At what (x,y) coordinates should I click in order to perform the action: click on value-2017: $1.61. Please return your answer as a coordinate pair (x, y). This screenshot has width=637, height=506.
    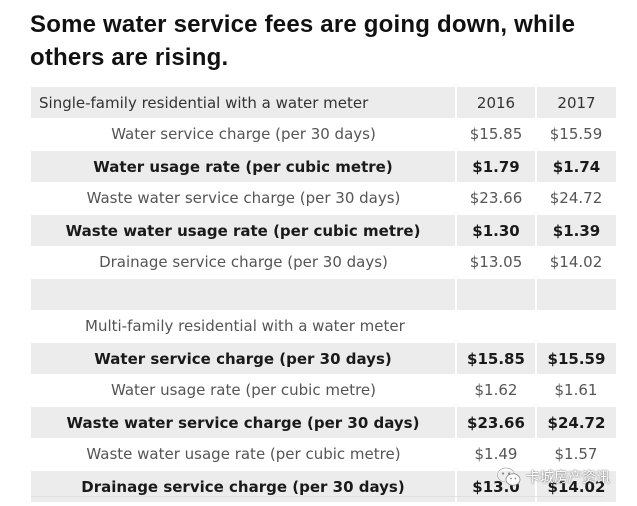
    Looking at the image, I should click on (576, 389).